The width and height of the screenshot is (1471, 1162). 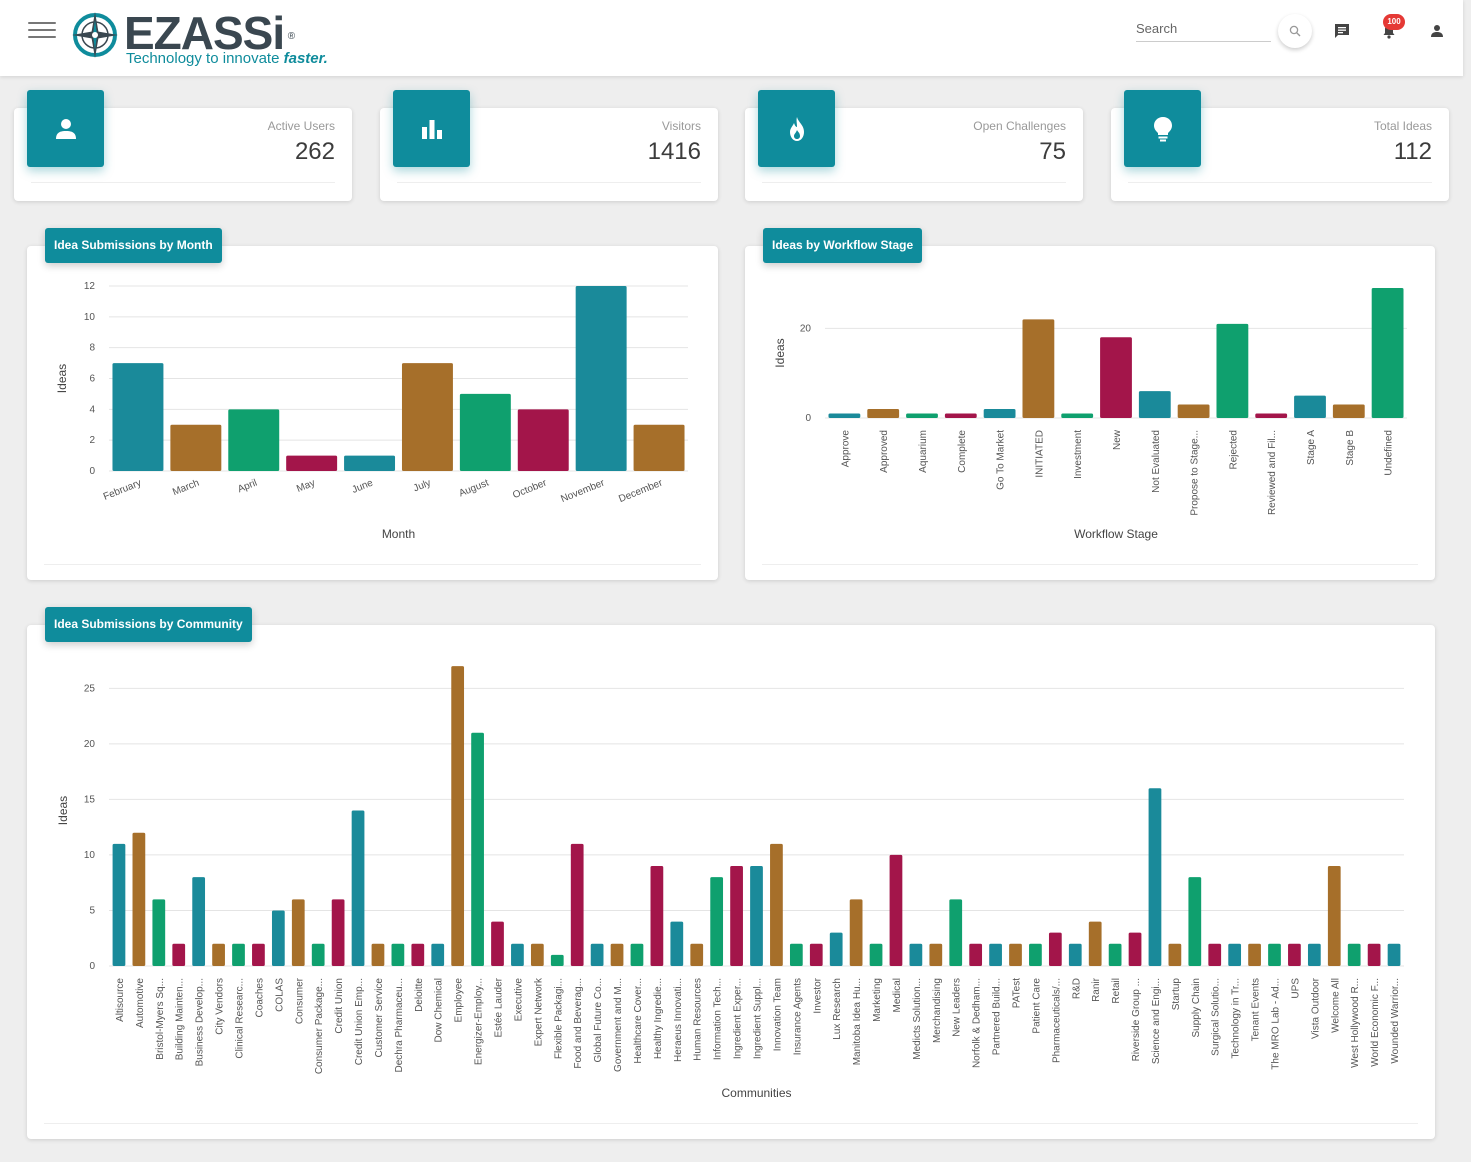 I want to click on x-tick-label: Approved, so click(x=884, y=451).